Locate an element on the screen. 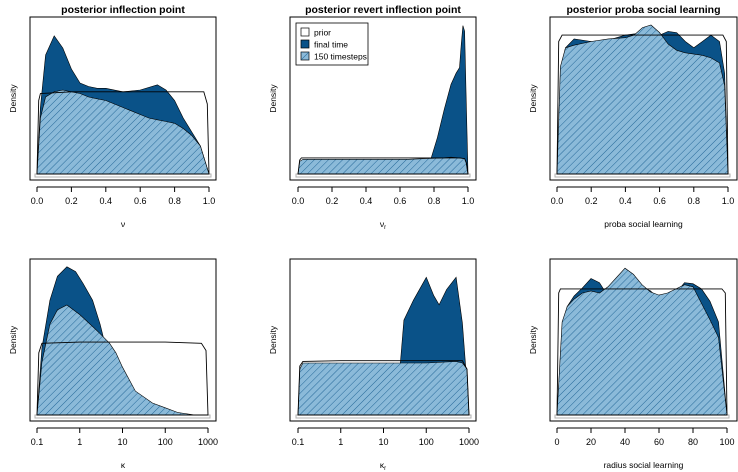  chart-panel-5: 0.1 1 10 100 1000 κr Density is located at coordinates (373, 365).